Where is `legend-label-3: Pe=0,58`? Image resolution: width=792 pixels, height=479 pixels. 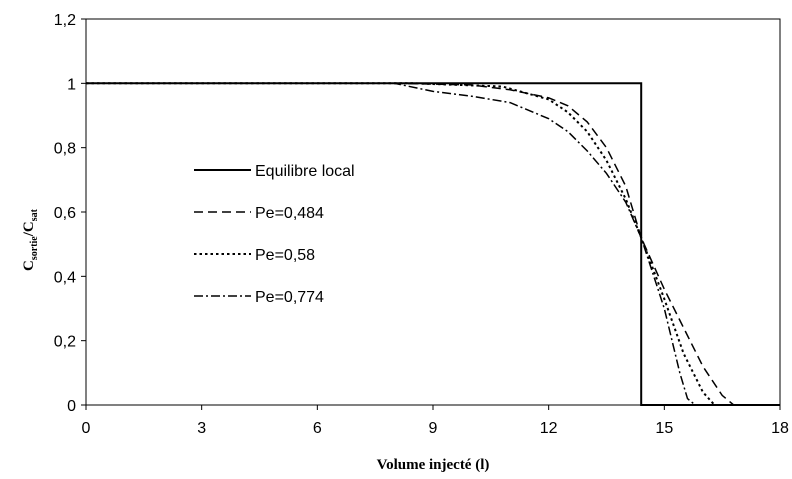 legend-label-3: Pe=0,58 is located at coordinates (285, 255).